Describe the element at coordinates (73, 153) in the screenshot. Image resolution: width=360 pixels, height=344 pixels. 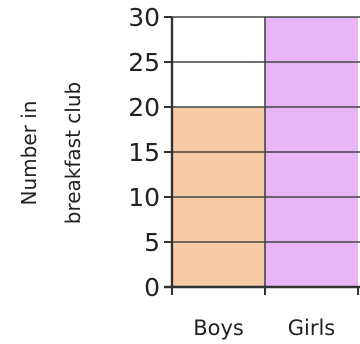
I see `y-axis-label-line-2: breakfast club` at that location.